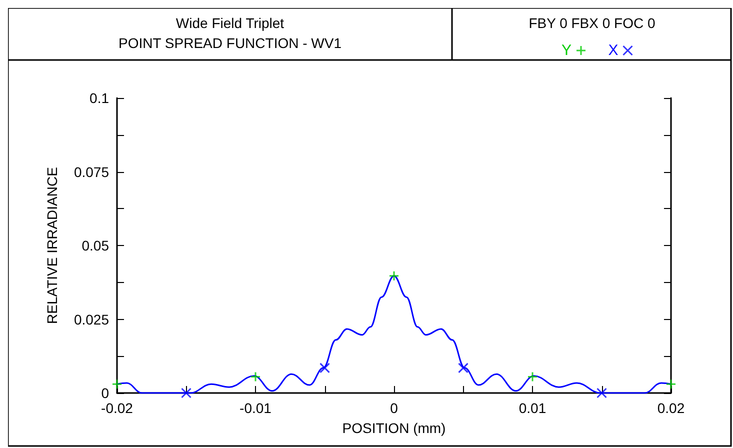 The width and height of the screenshot is (733, 448). Describe the element at coordinates (532, 408) in the screenshot. I see `x-tick-label: 0.01` at that location.